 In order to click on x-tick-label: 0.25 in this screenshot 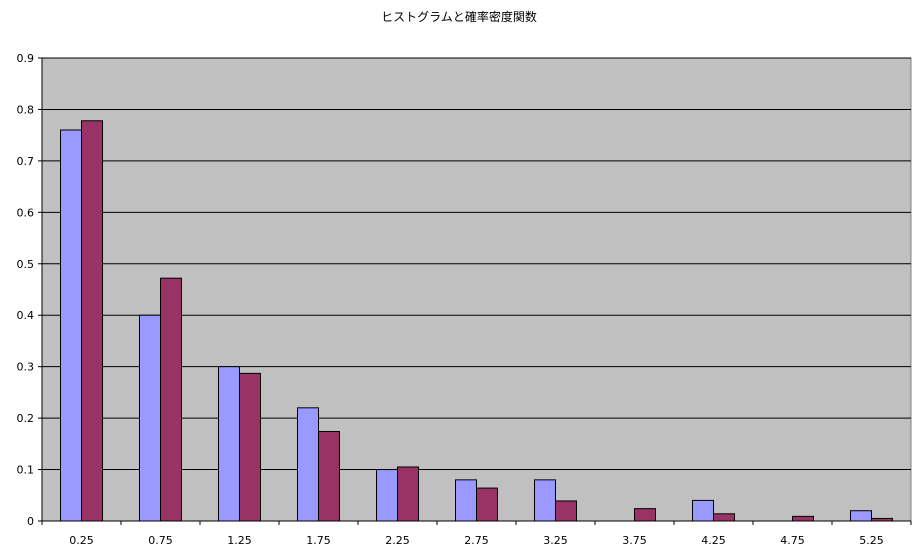, I will do `click(81, 540)`.